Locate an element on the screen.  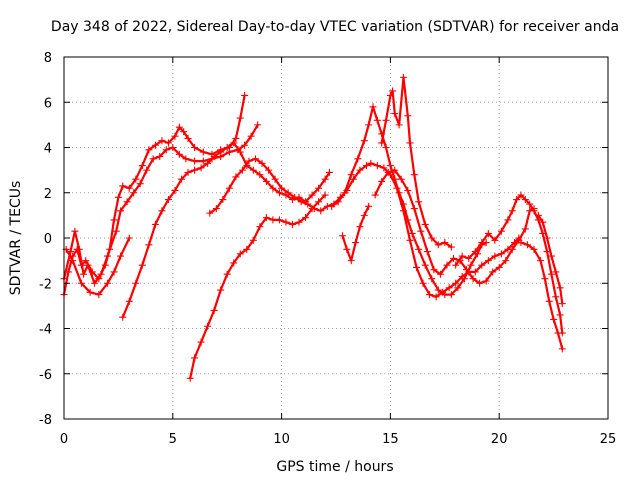
x-tick-label: 25 is located at coordinates (608, 439).